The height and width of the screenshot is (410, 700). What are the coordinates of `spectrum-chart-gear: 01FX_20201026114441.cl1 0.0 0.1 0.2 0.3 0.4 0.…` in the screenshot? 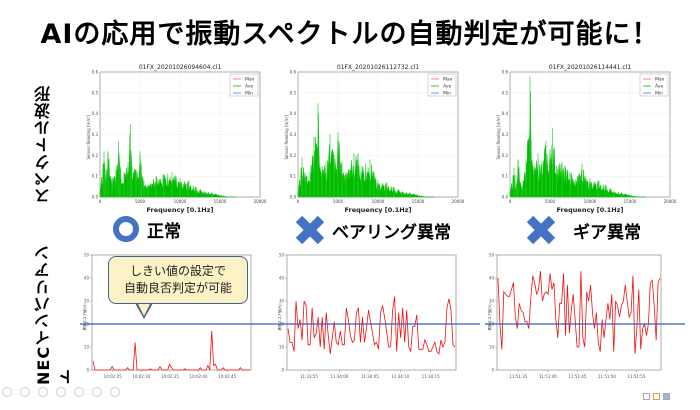 It's located at (585, 142).